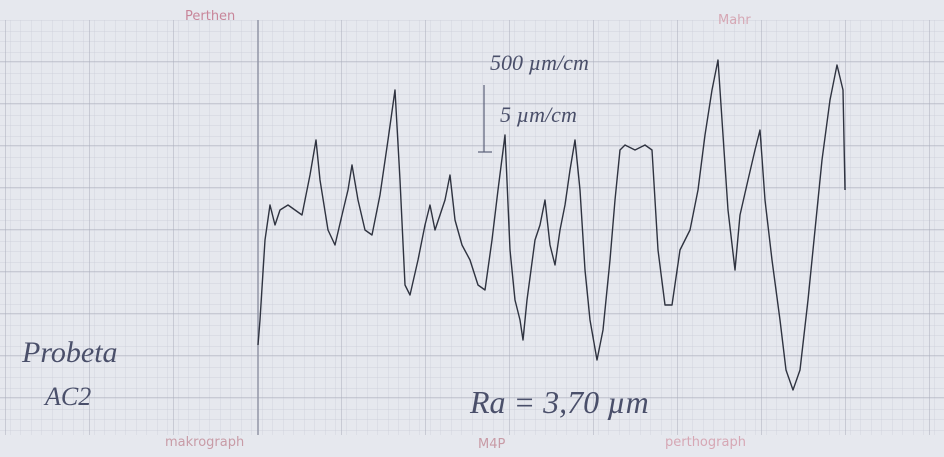  What do you see at coordinates (491, 444) in the screenshot?
I see `footer-center: M4P` at bounding box center [491, 444].